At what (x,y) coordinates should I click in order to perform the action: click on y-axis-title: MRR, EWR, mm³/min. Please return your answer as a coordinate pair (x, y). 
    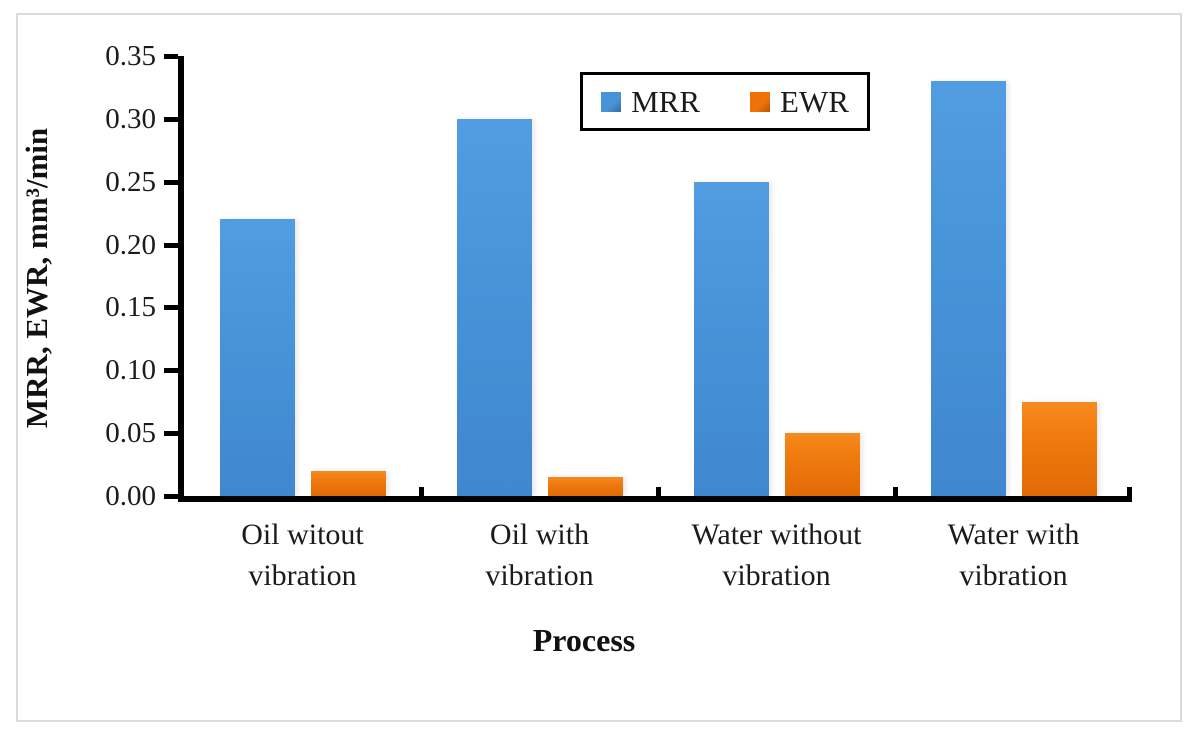
    Looking at the image, I should click on (36, 278).